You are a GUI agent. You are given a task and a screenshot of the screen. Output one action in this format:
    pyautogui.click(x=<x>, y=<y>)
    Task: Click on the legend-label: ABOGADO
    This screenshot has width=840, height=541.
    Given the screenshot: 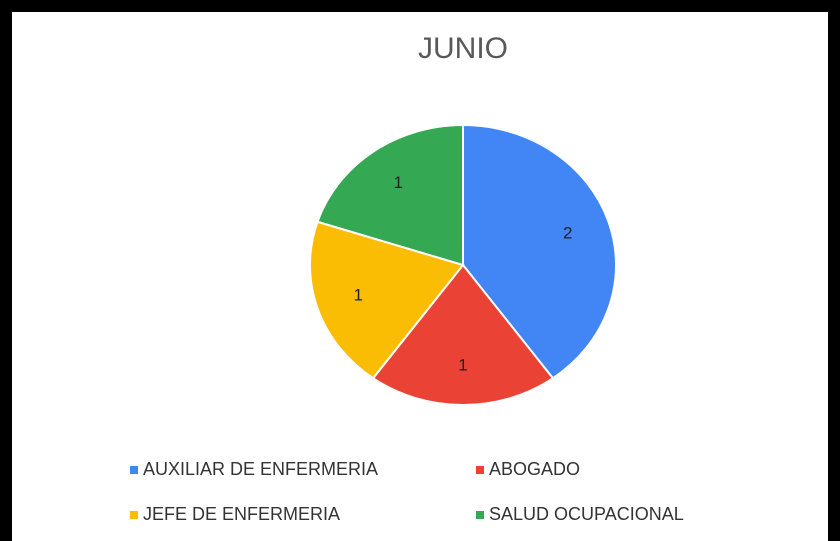 What is the action you would take?
    pyautogui.click(x=534, y=469)
    